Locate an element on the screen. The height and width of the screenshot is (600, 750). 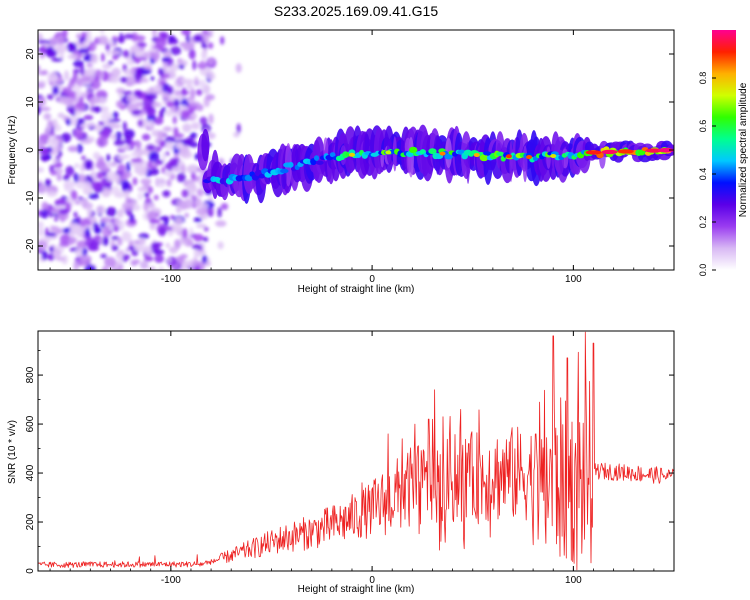
signal-hotspot is located at coordinates (476, 154).